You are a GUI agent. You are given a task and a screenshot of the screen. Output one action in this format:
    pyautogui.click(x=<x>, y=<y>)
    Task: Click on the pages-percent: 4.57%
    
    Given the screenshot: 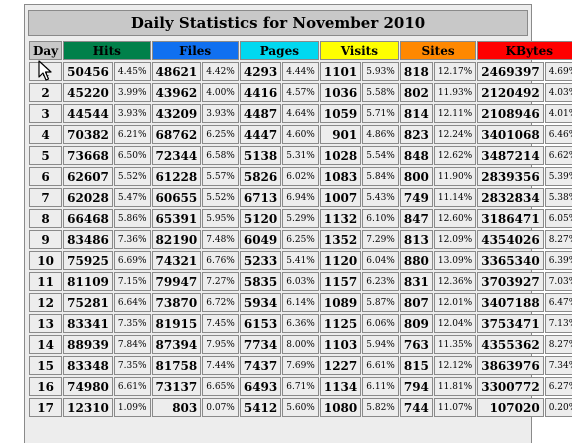 What is the action you would take?
    pyautogui.click(x=300, y=92)
    